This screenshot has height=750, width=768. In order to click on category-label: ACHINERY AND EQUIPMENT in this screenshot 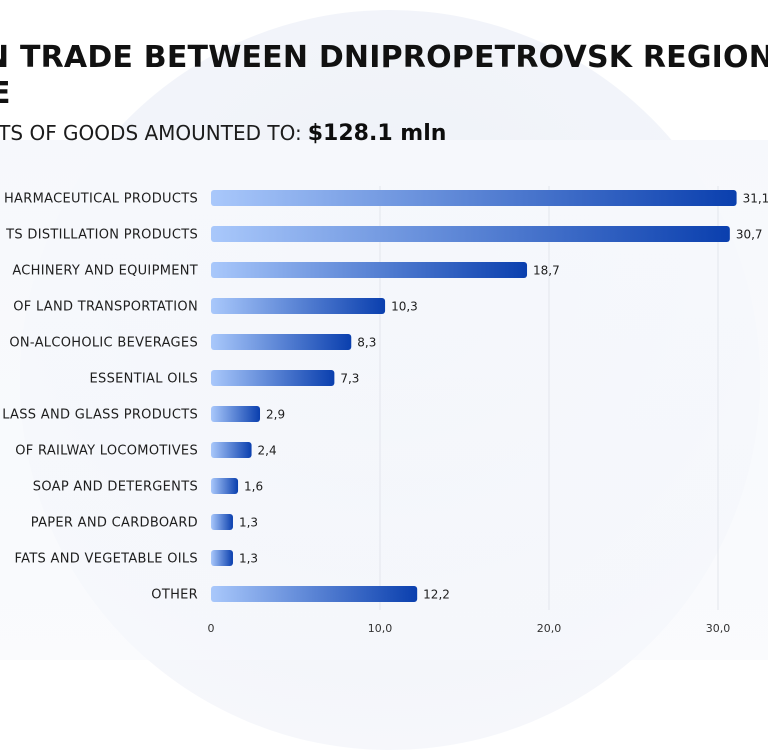, I will do `click(105, 271)`.